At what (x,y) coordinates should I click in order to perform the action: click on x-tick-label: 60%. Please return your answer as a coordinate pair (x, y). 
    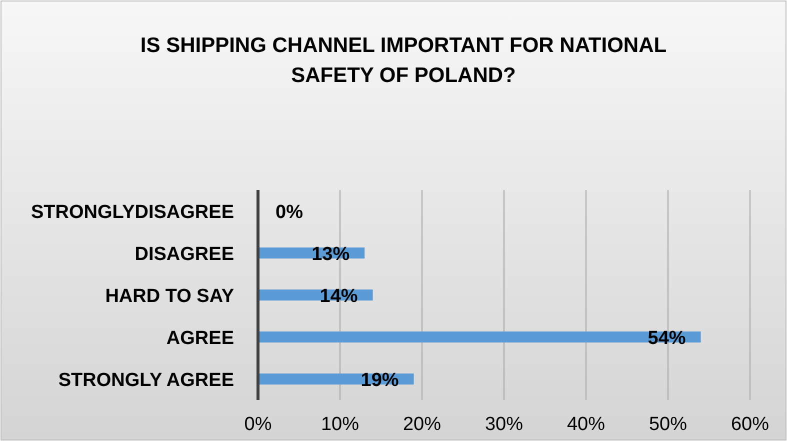
    Looking at the image, I should click on (750, 424).